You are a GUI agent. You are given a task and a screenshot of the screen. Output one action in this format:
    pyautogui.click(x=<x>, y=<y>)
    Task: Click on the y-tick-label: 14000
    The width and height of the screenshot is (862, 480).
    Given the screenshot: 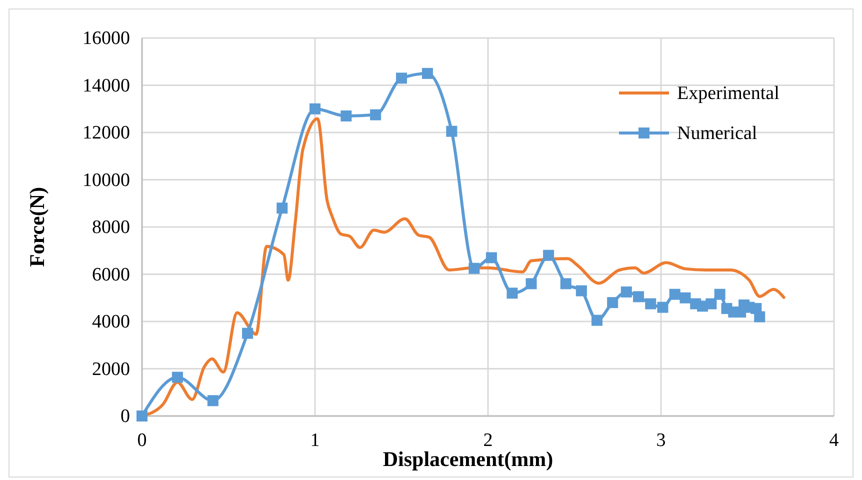 What is the action you would take?
    pyautogui.click(x=106, y=85)
    